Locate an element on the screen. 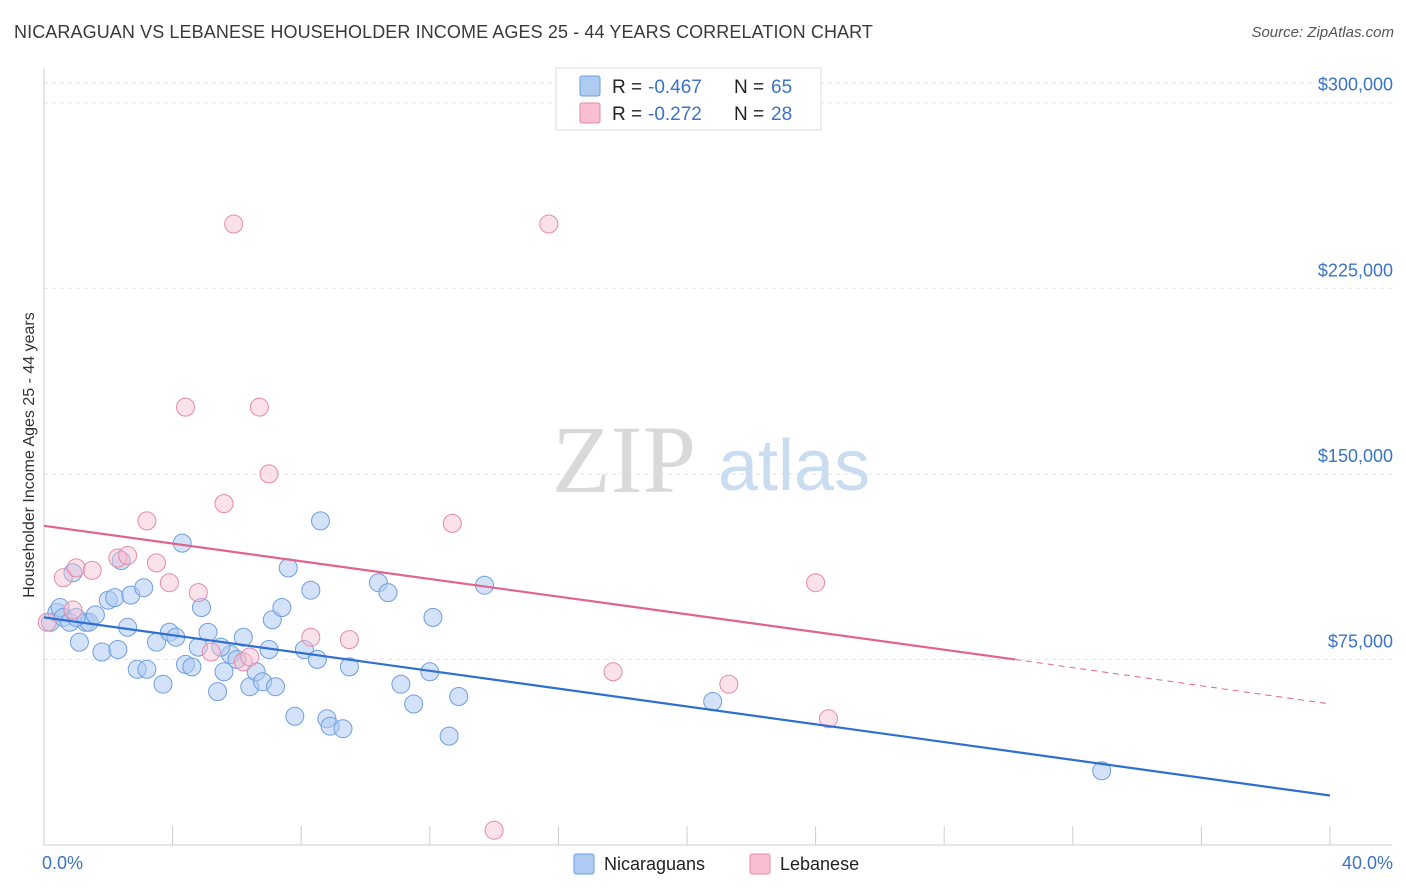 The image size is (1406, 892). legend-n-label-2: N = is located at coordinates (749, 114).